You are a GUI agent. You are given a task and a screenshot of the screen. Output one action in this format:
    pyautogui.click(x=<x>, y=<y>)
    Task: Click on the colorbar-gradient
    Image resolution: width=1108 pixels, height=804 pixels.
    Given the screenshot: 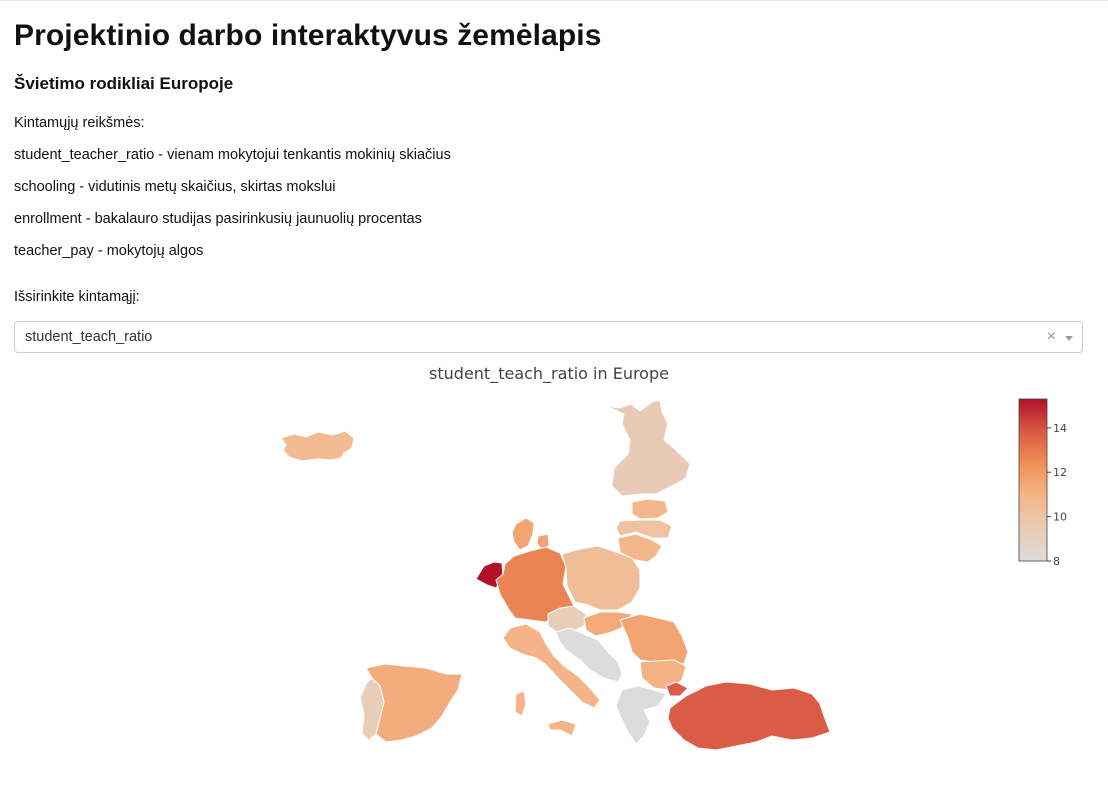 What is the action you would take?
    pyautogui.click(x=1033, y=480)
    